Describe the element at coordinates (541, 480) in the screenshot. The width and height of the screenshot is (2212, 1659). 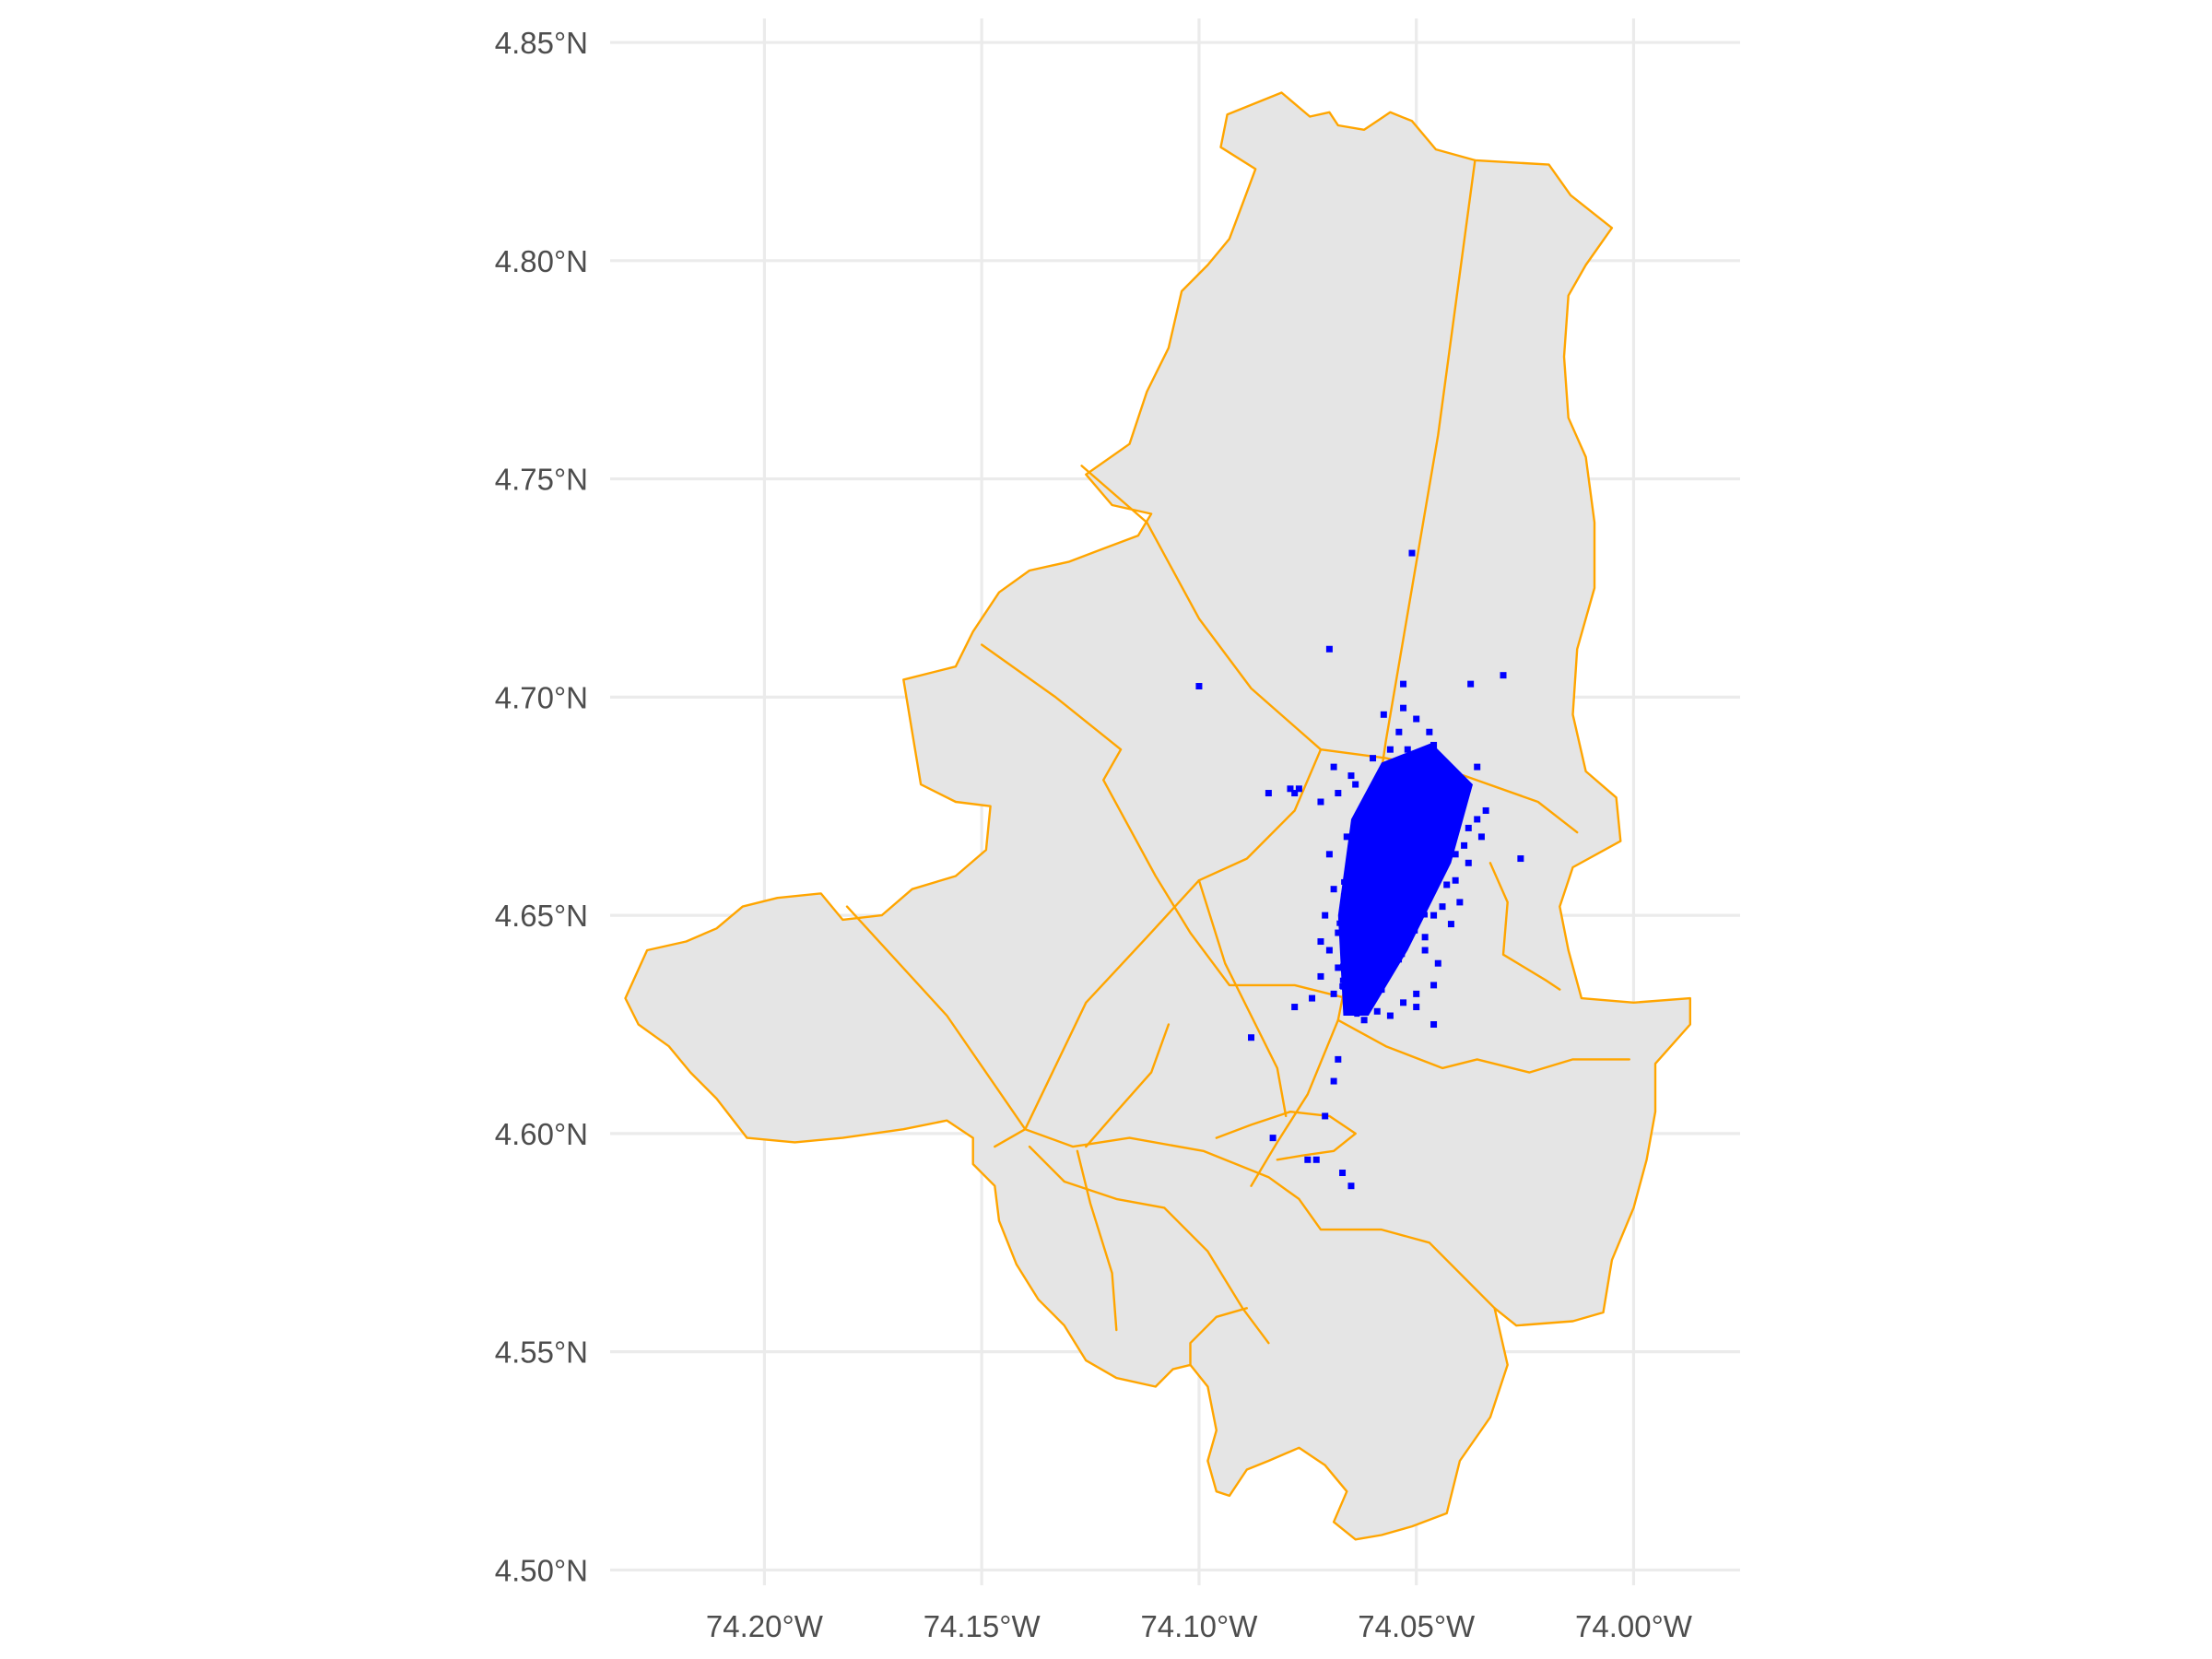
I see `y-tick-label: 4.75°N` at that location.